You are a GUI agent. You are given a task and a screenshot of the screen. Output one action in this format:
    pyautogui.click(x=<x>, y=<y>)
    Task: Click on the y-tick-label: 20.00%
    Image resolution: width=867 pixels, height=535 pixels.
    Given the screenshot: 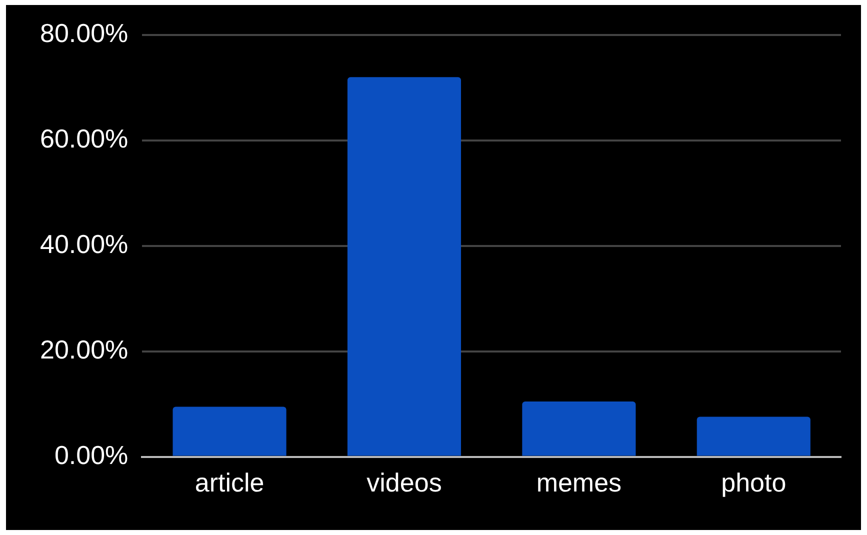 What is the action you would take?
    pyautogui.click(x=84, y=349)
    